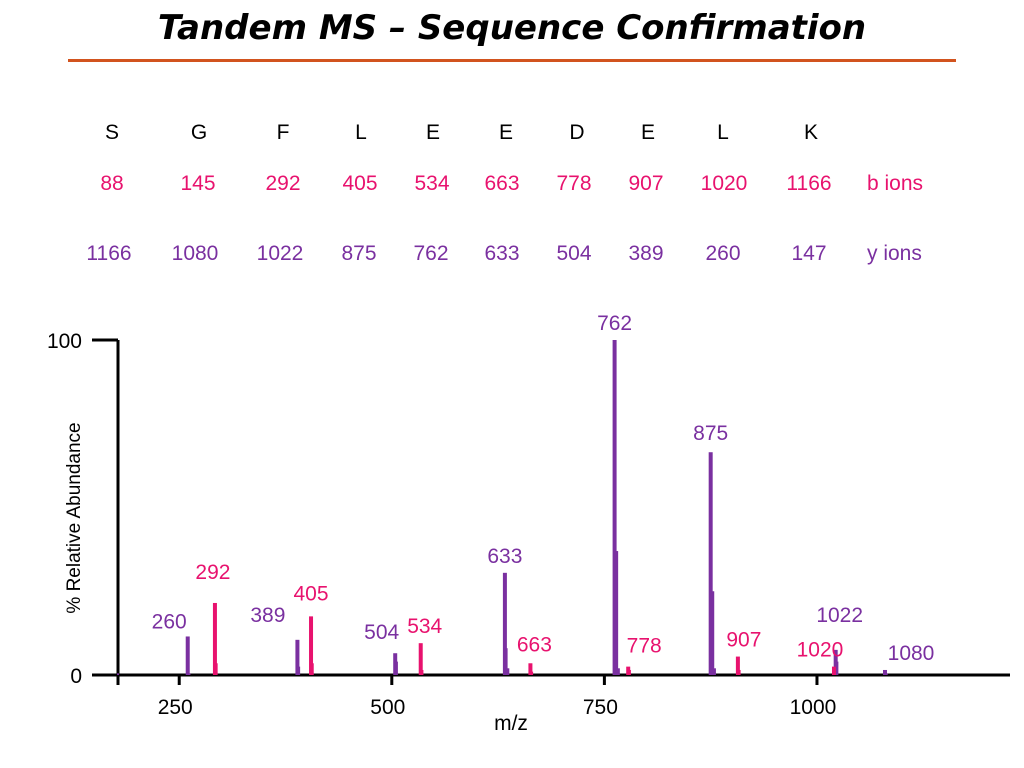 The height and width of the screenshot is (768, 1024). What do you see at coordinates (534, 644) in the screenshot?
I see `peak-label-663: 663` at bounding box center [534, 644].